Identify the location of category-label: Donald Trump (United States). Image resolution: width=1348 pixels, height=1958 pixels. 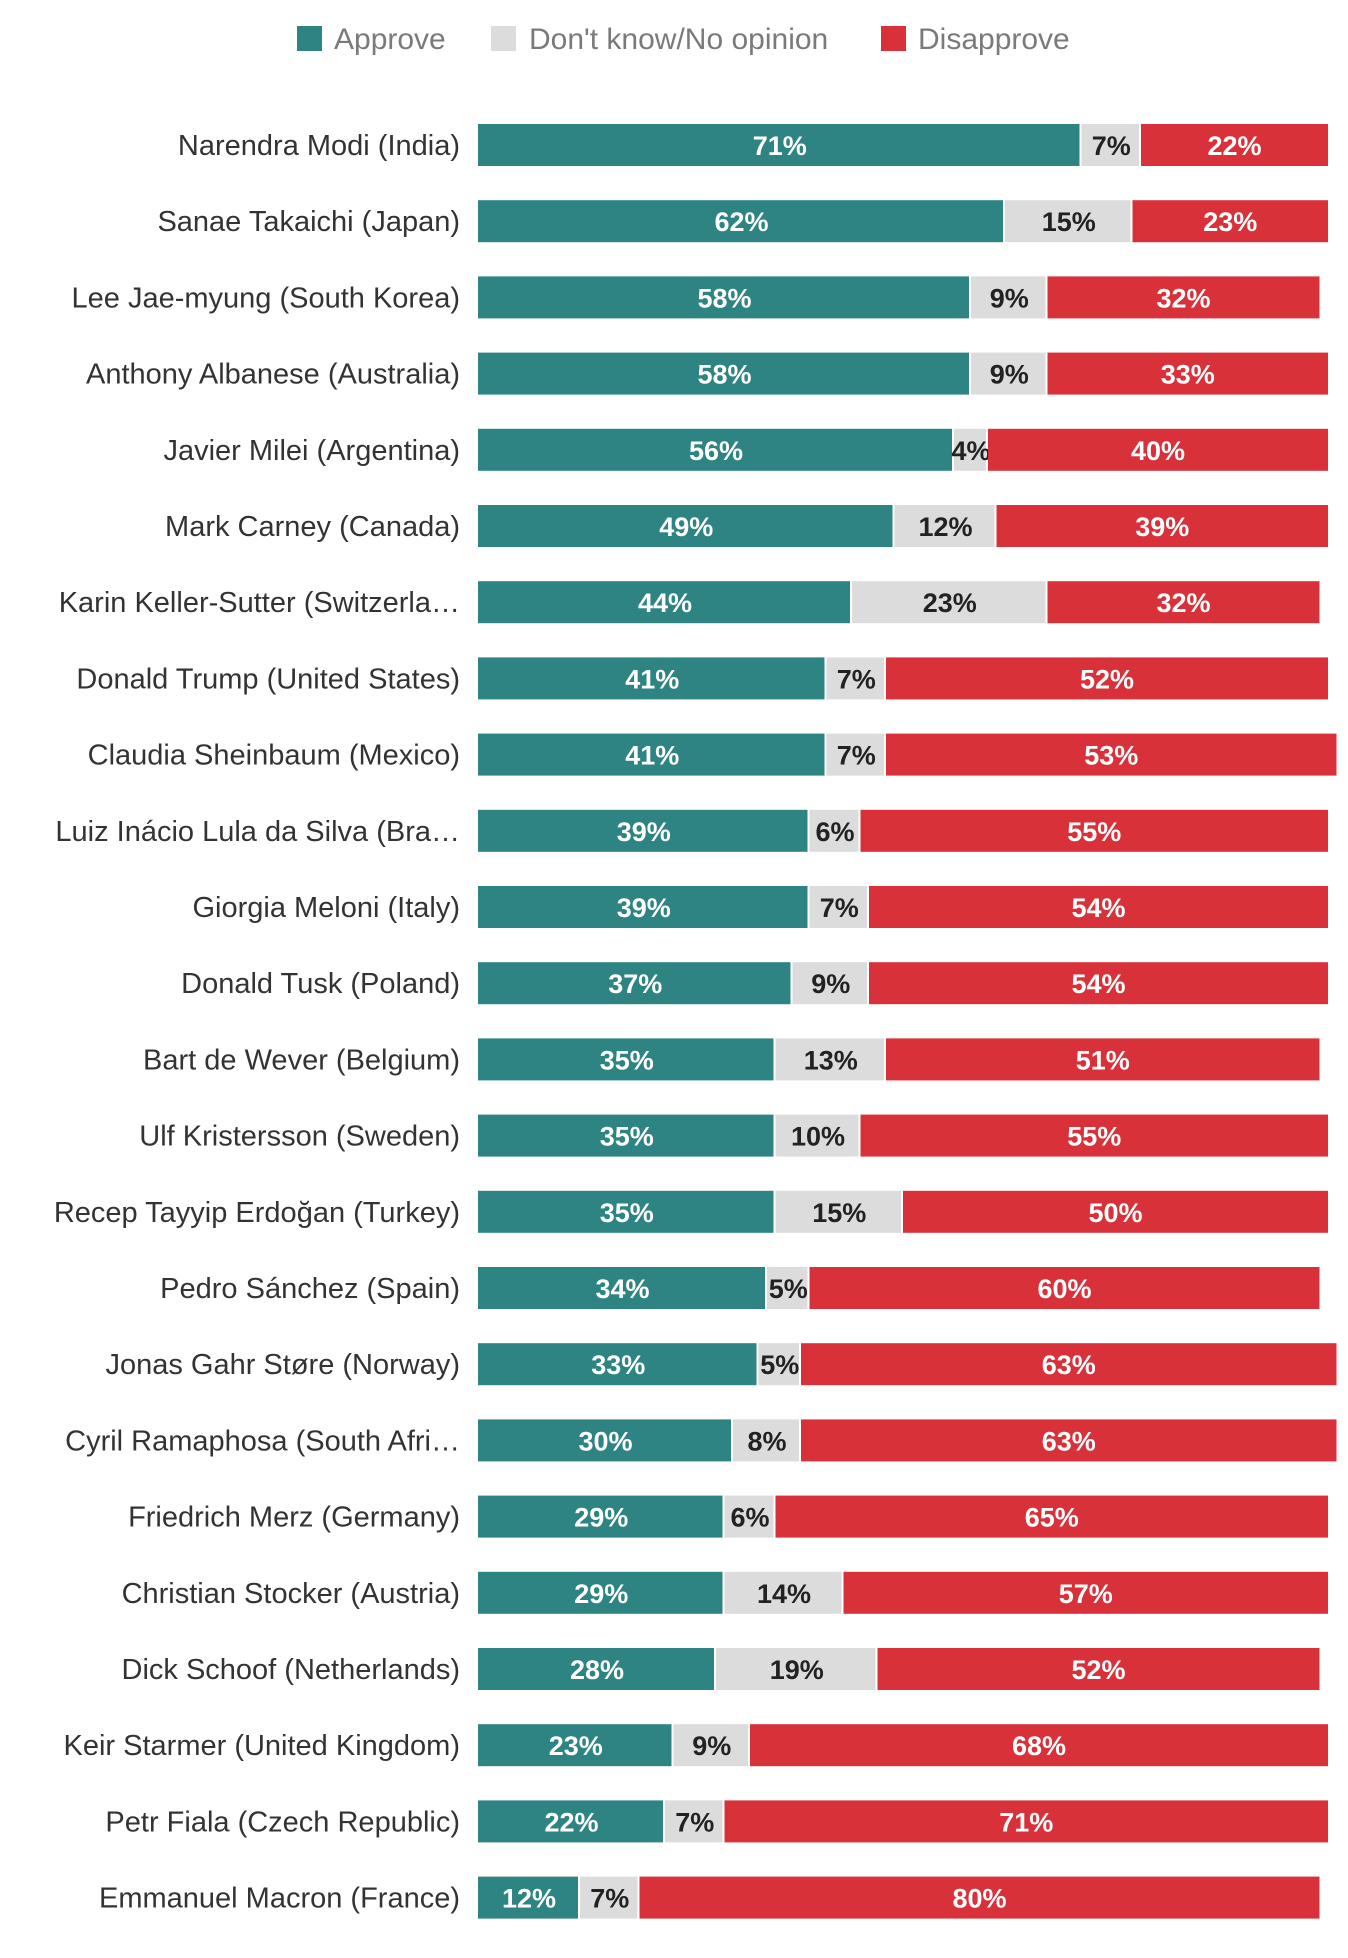
(268, 679).